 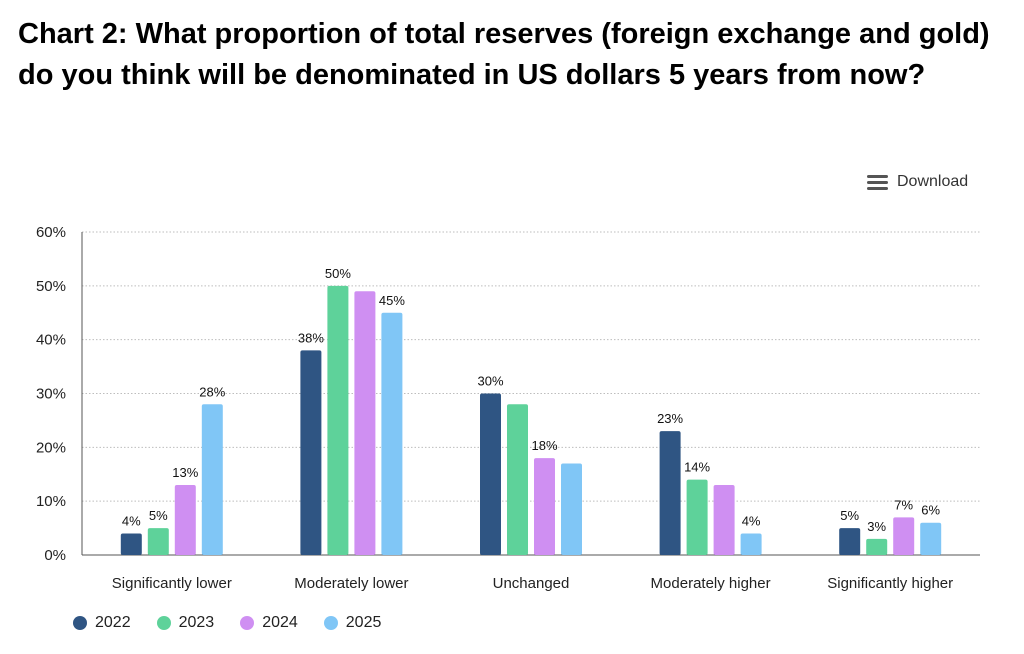 What do you see at coordinates (351, 583) in the screenshot?
I see `x-tick-label: Moderately lower` at bounding box center [351, 583].